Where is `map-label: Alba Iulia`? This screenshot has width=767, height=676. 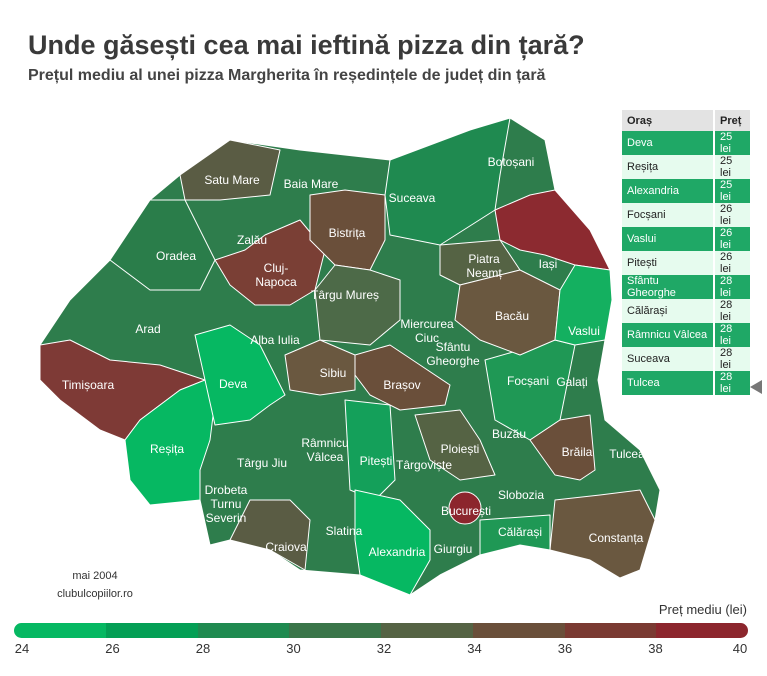
map-label: Alba Iulia is located at coordinates (275, 340).